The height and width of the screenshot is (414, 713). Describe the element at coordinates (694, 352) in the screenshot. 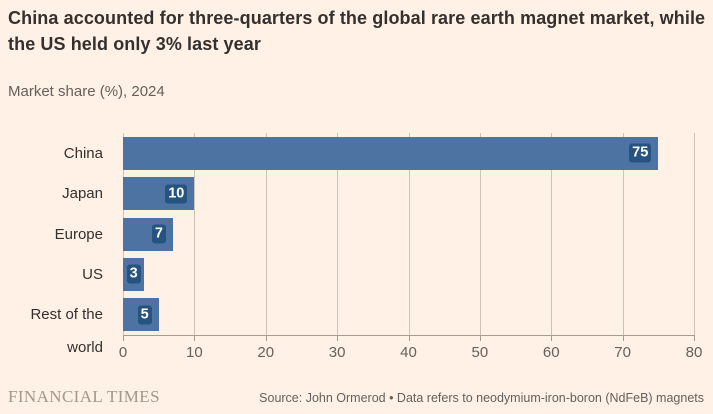

I see `x-axis-tick-label-80: 80` at that location.